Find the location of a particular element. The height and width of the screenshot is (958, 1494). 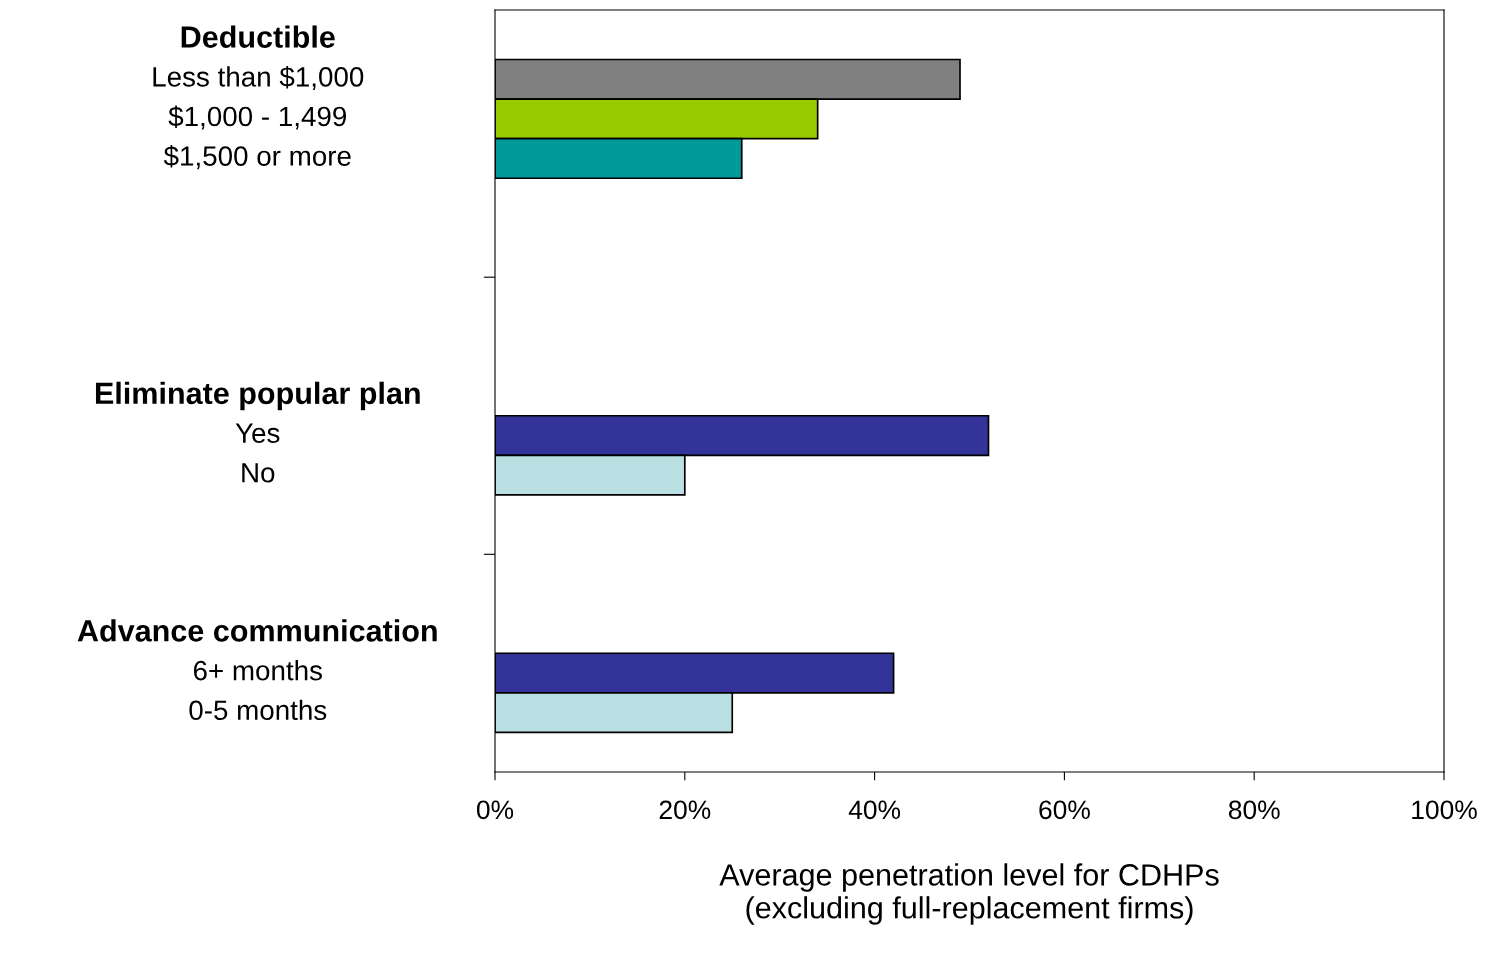

x-tick-label: 40% is located at coordinates (874, 810).